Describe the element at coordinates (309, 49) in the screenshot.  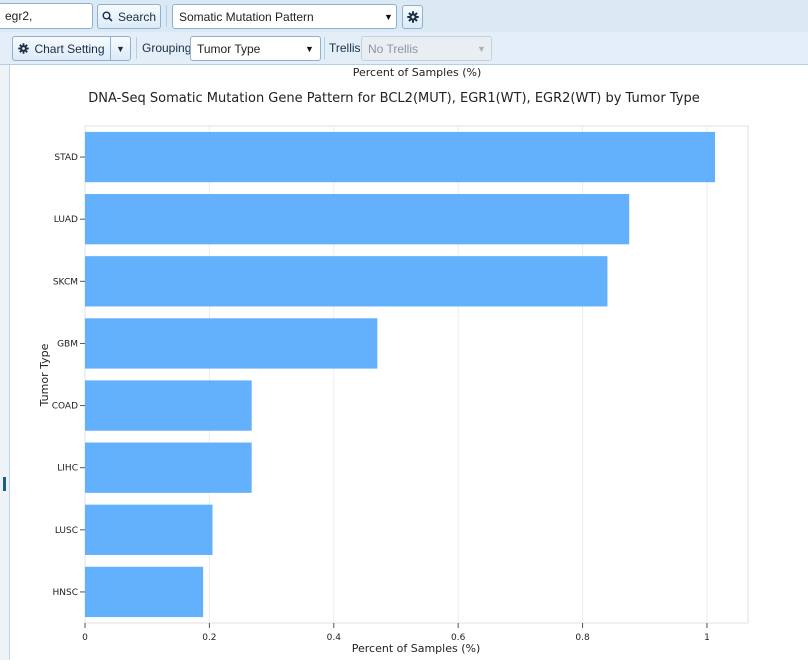
I see `grouping-chevron-down-icon: ▼` at that location.